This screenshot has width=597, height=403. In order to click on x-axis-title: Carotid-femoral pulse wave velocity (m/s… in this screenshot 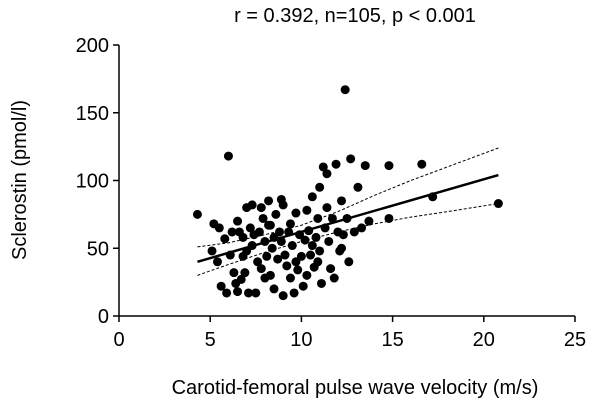, I will do `click(355, 388)`.